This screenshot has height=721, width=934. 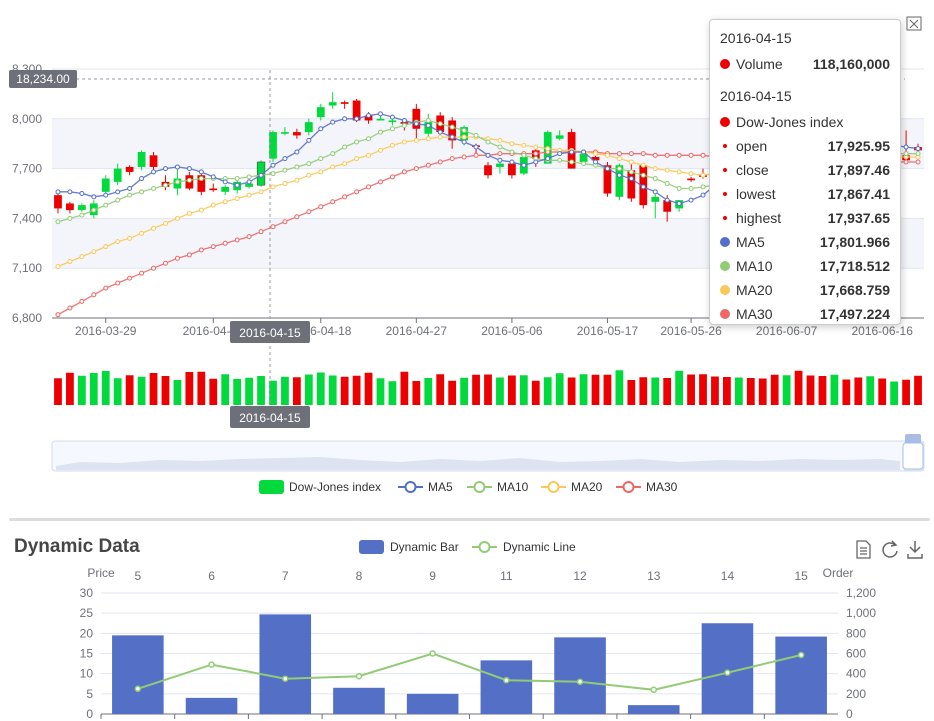 What do you see at coordinates (43, 79) in the screenshot?
I see `y-pointer-label-box` at bounding box center [43, 79].